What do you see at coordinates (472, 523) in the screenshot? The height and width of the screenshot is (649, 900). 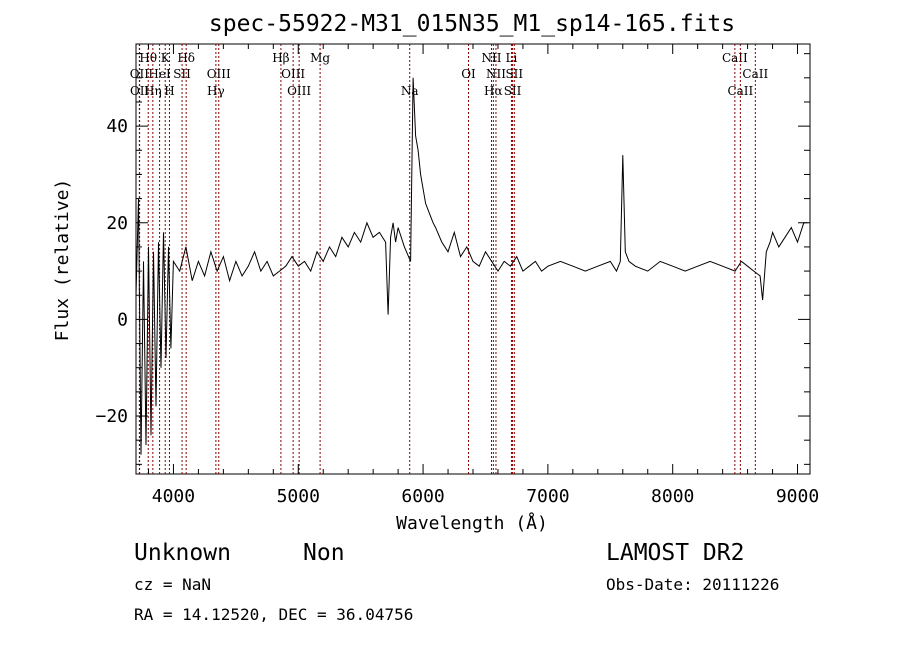 I see `x-axis-label: Wavelength (Å)` at bounding box center [472, 523].